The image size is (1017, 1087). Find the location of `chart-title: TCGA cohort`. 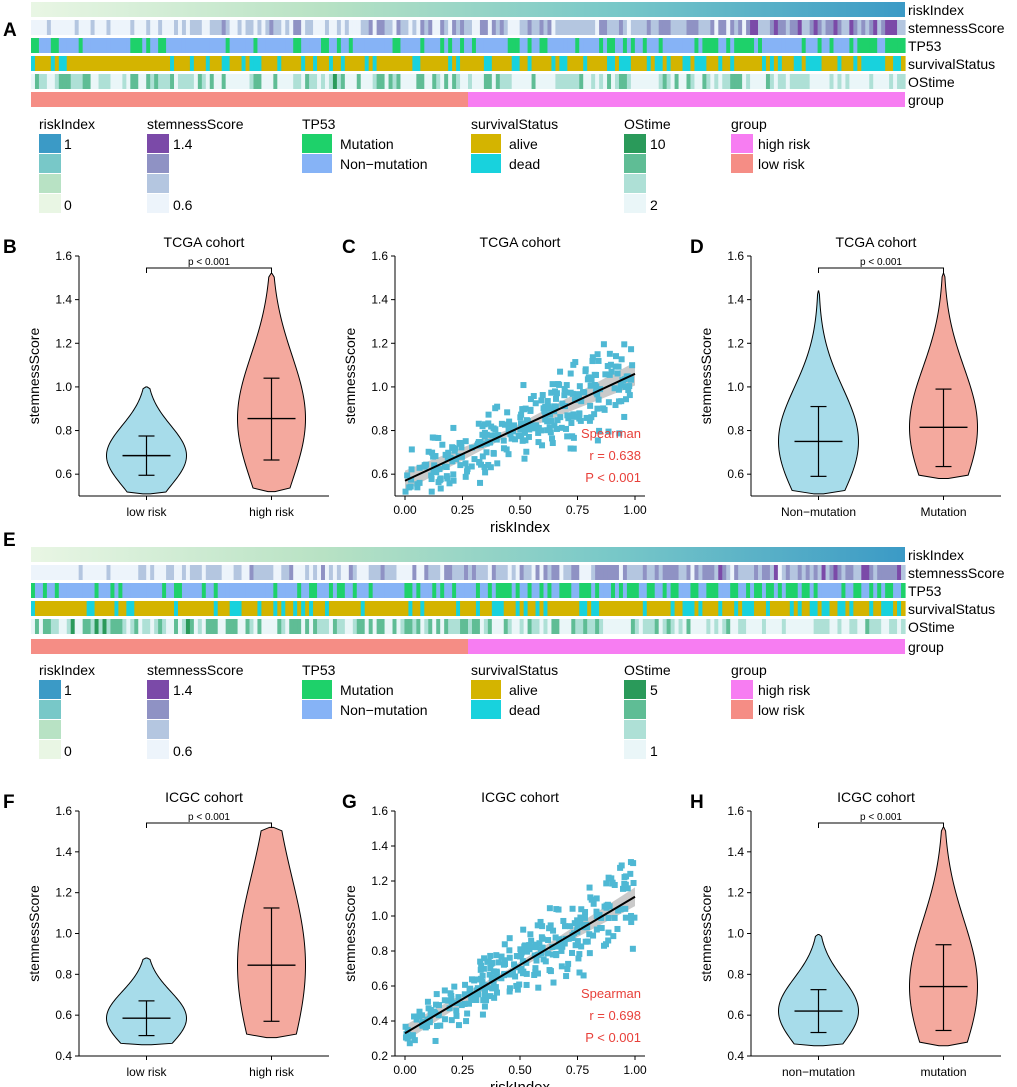

chart-title: TCGA cohort is located at coordinates (520, 242).